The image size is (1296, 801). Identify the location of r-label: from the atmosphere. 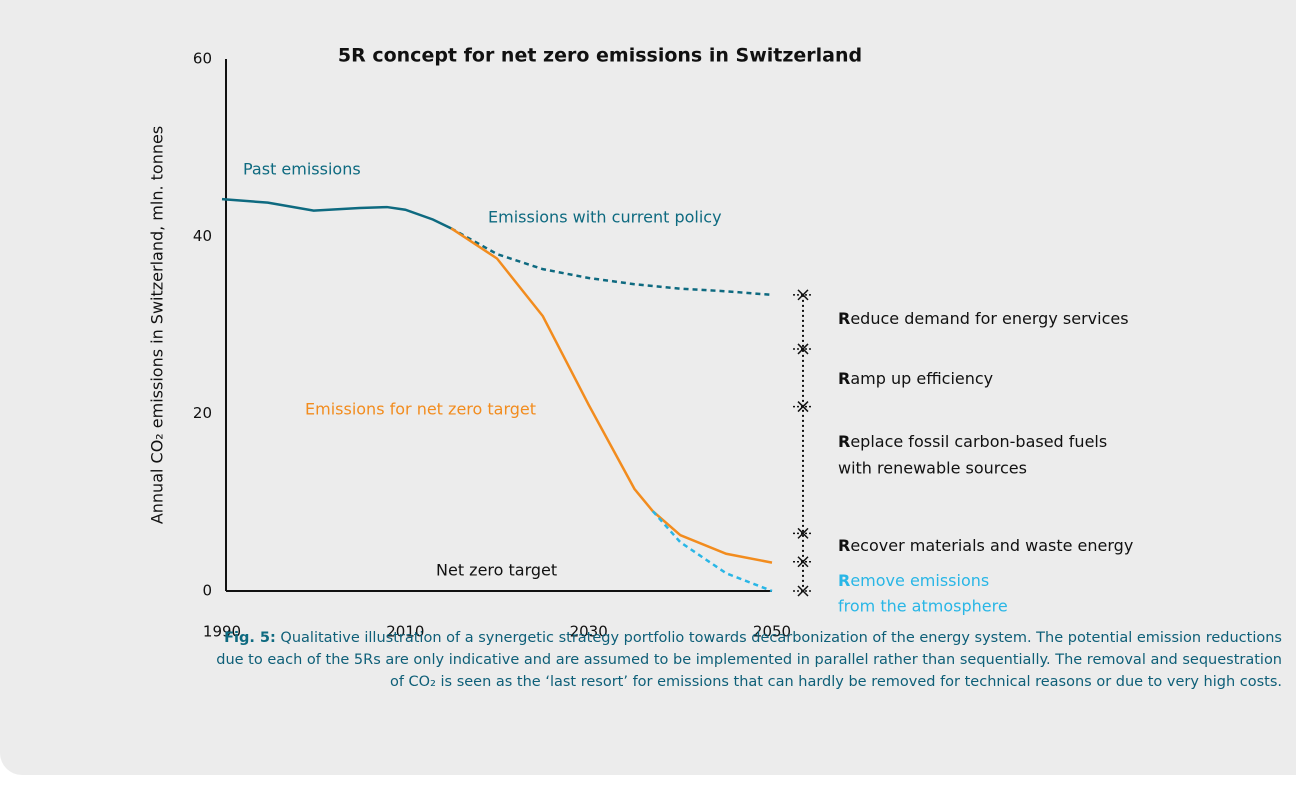
(923, 606).